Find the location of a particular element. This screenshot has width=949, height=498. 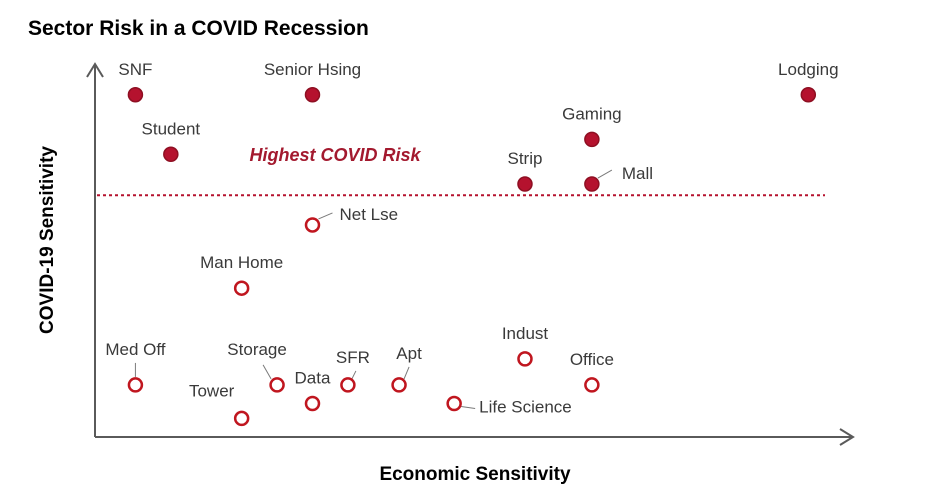

point-mall is located at coordinates (592, 184).